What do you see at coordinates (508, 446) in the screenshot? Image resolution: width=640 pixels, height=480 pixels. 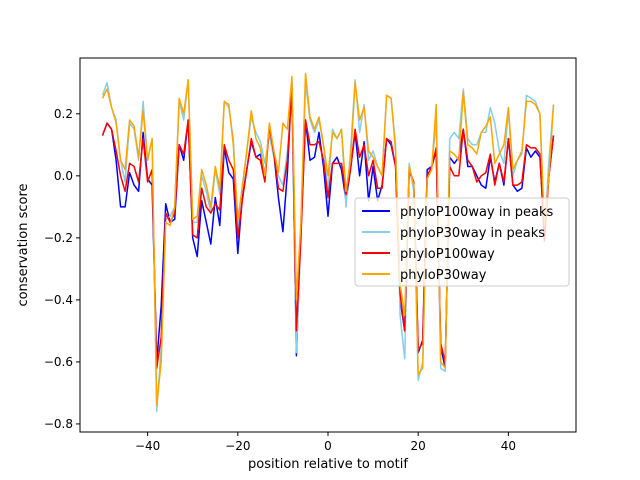 I see `x-tick-label: 40` at bounding box center [508, 446].